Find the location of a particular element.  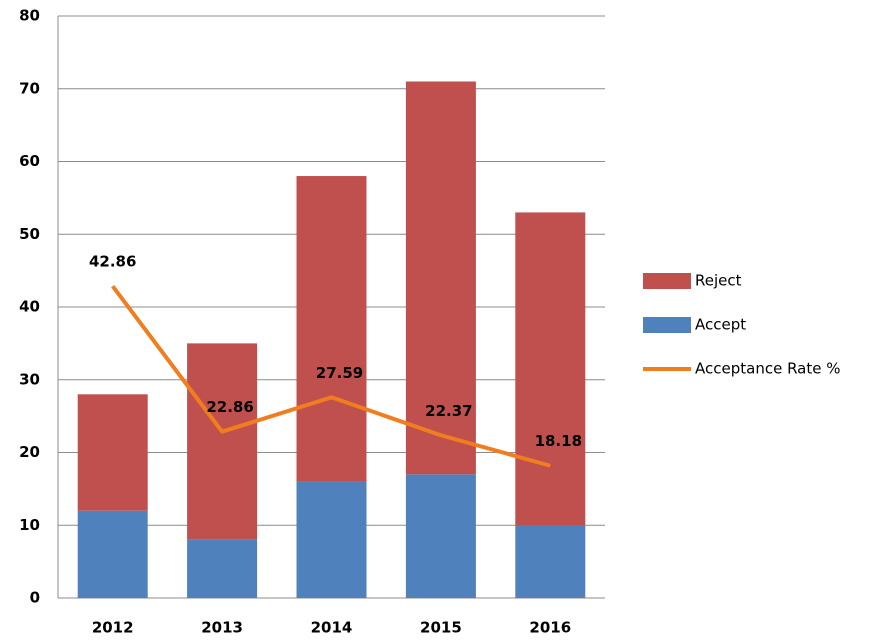

y-tick-label: 40 is located at coordinates (29, 307).